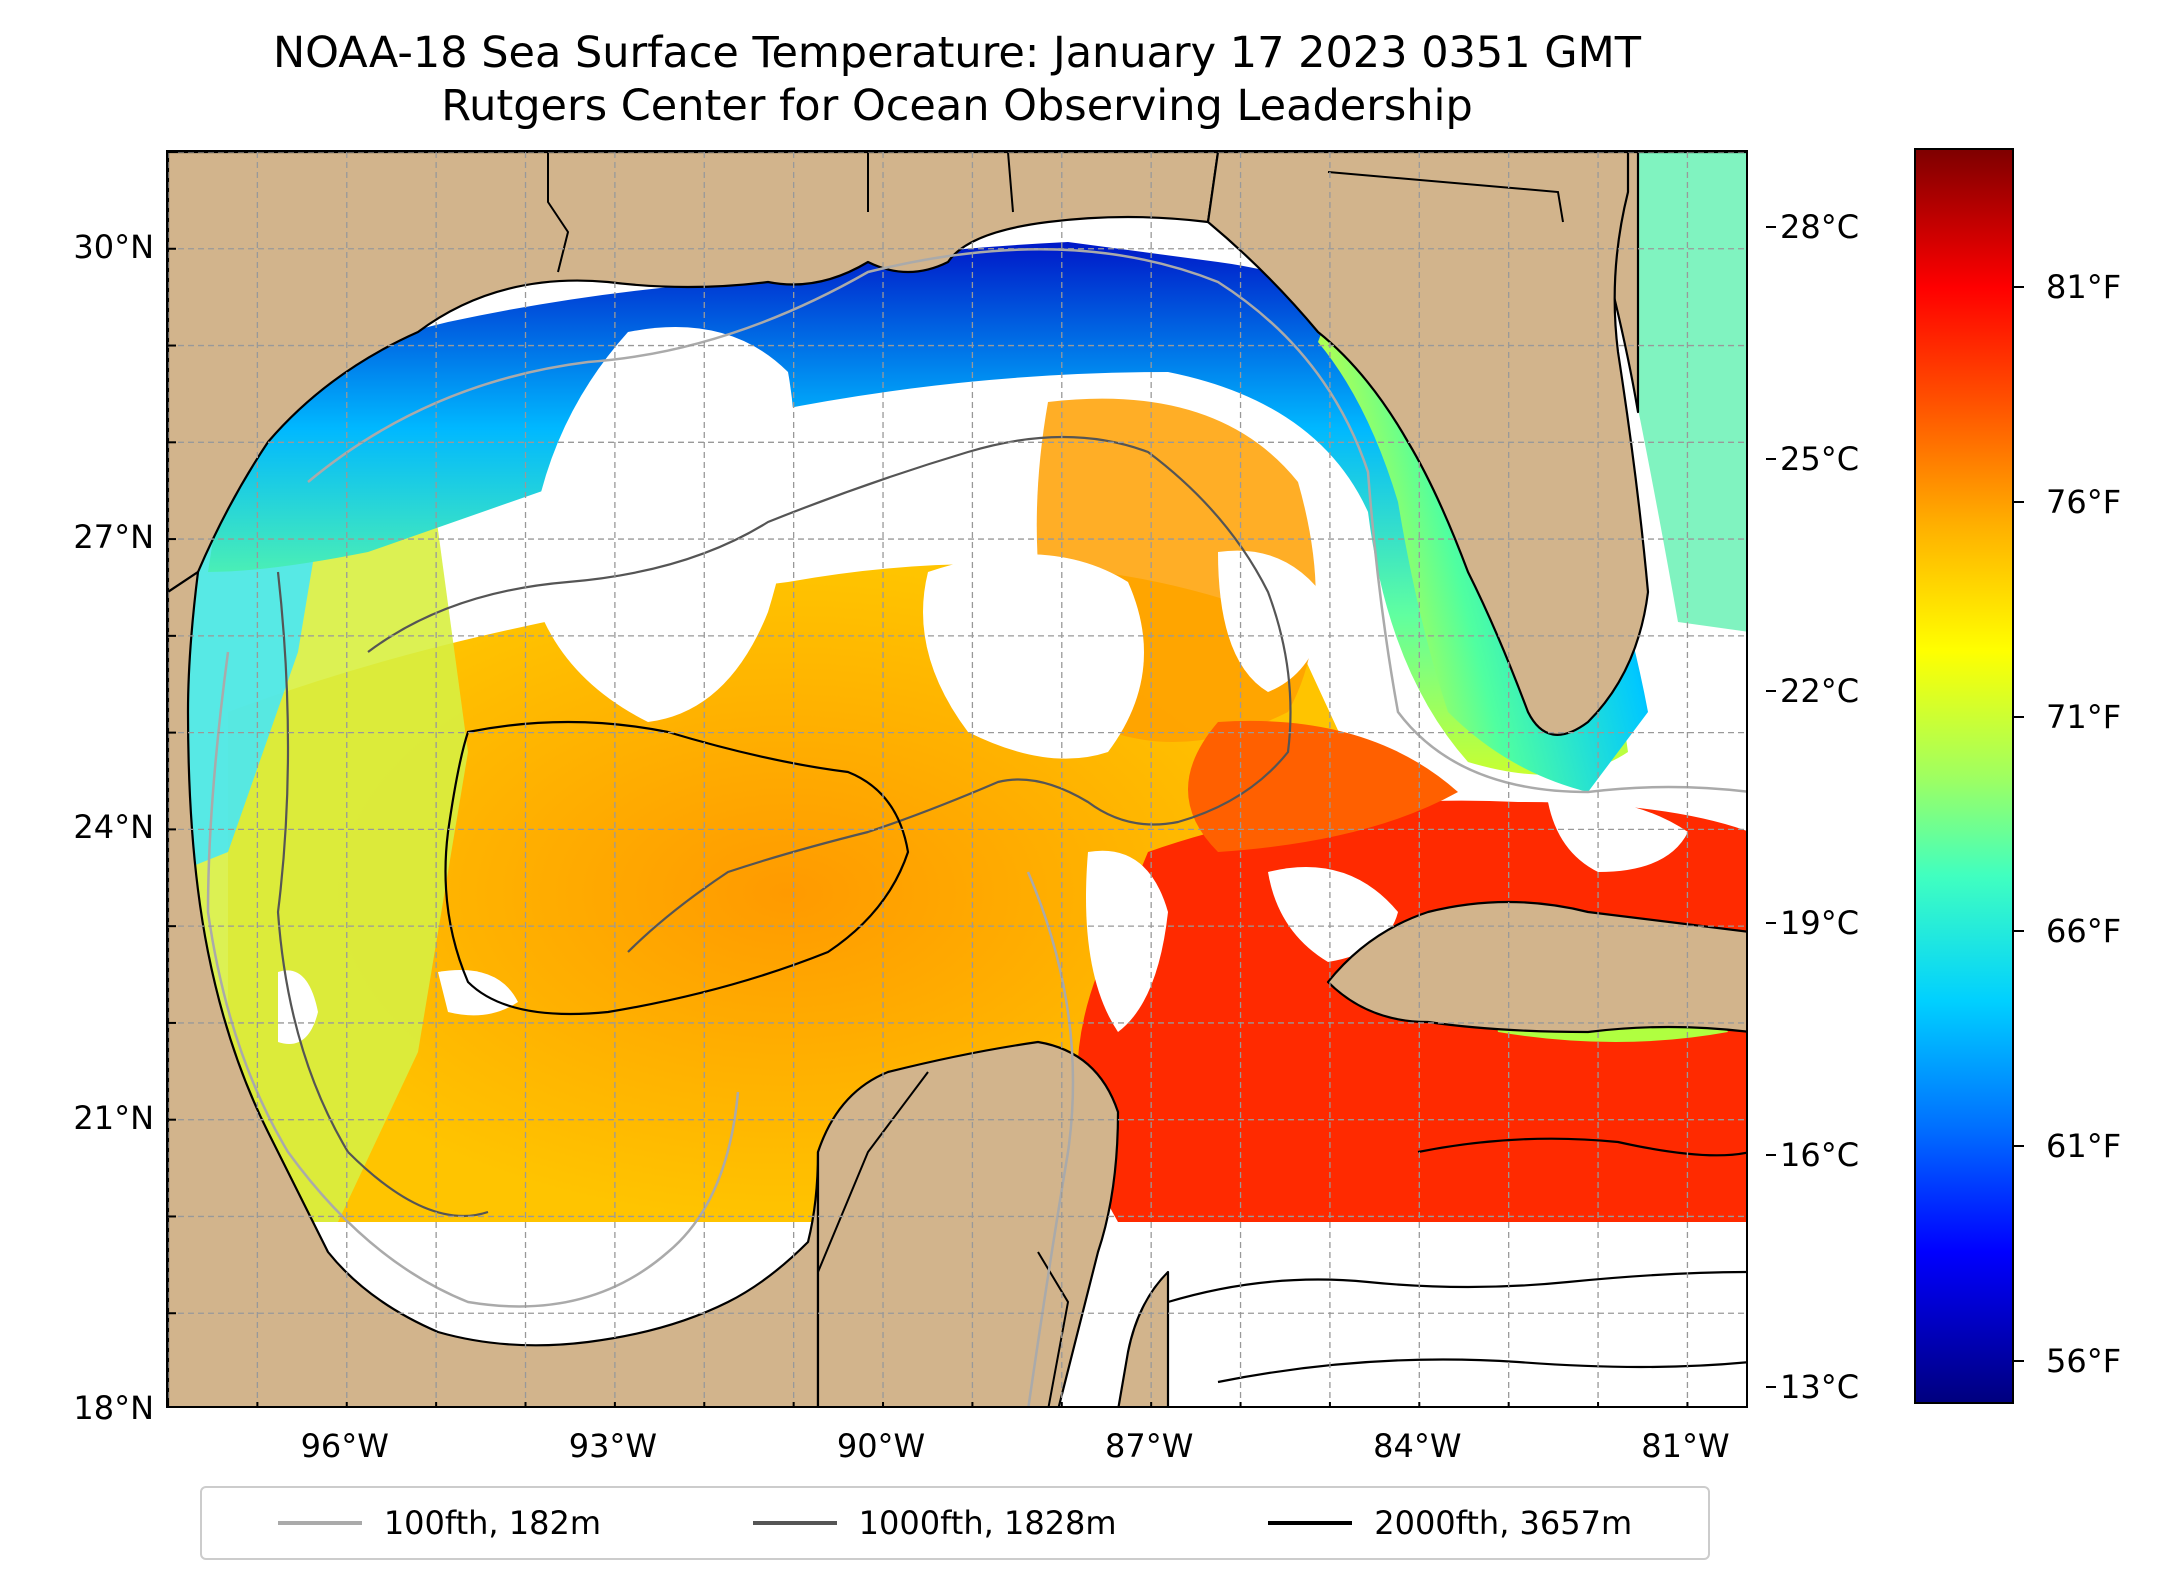 This screenshot has width=2160, height=1582. What do you see at coordinates (1503, 1523) in the screenshot?
I see `legend-label: 2000fth, 3657m` at bounding box center [1503, 1523].